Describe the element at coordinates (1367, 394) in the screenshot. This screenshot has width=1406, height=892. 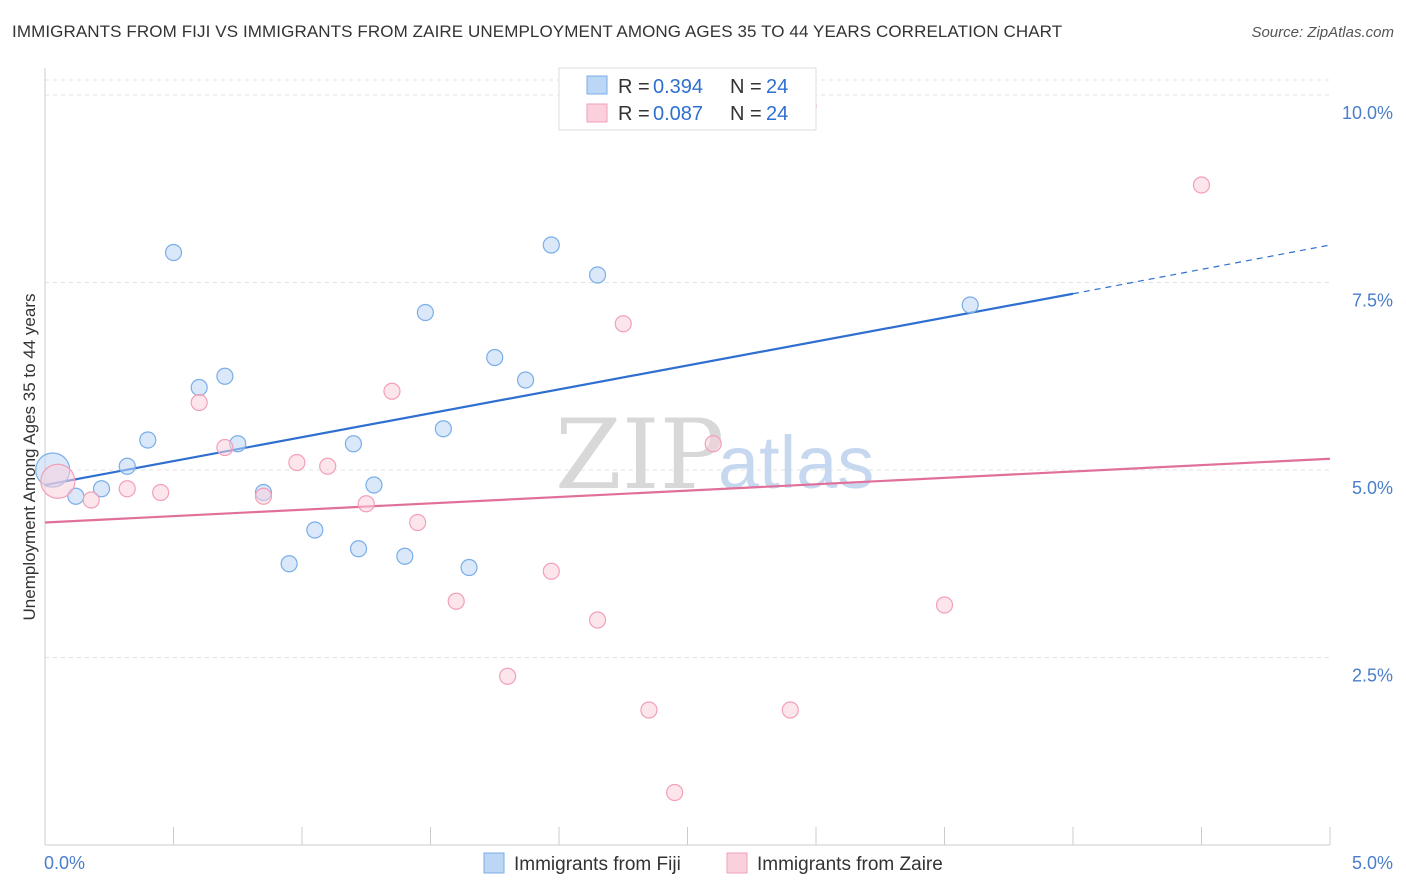
I see `y-tick-labels: 2.5% 5.0% 7.5% 10.0%` at that location.